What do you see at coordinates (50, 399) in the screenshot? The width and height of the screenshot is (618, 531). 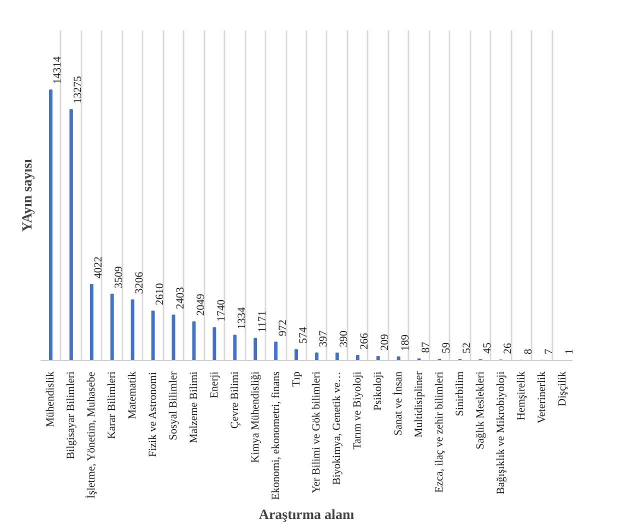 I see `x-tick-label: Mühendislik` at bounding box center [50, 399].